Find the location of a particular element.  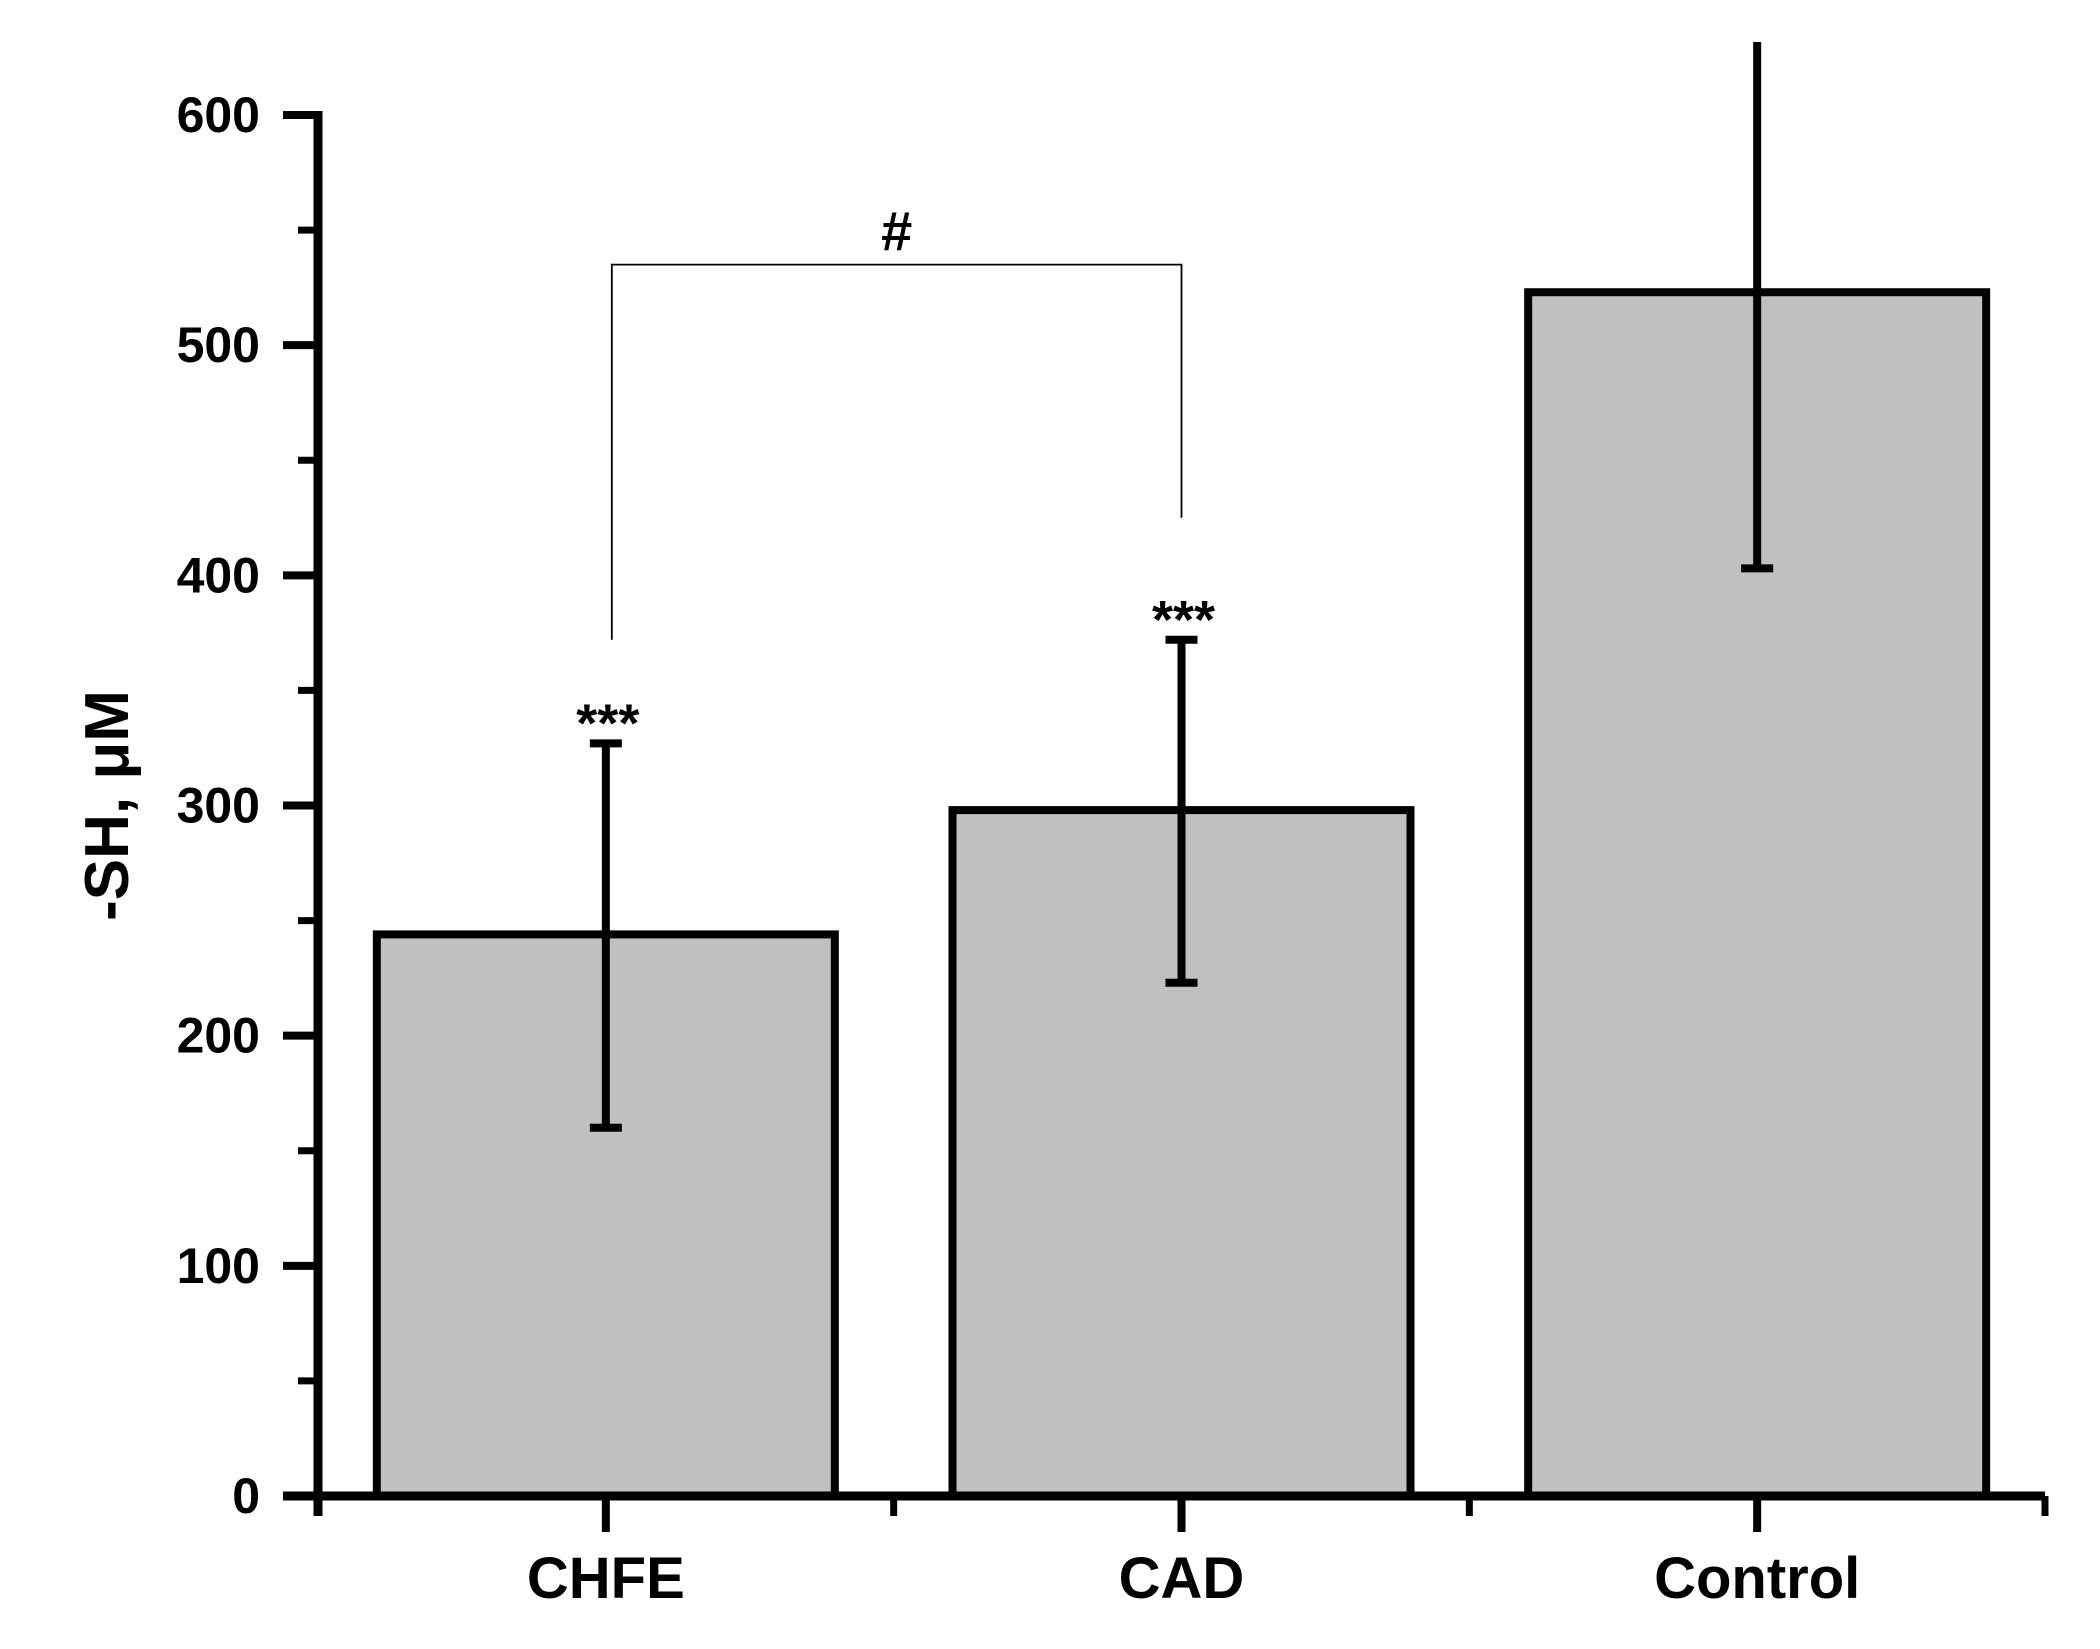

y-tick-label: 600 is located at coordinates (218, 115).